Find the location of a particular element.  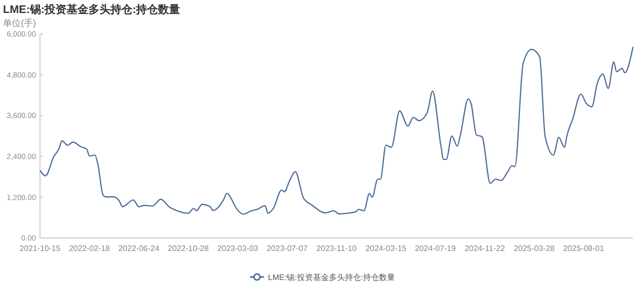

x-tick-label: 2024-03-15 is located at coordinates (386, 248).